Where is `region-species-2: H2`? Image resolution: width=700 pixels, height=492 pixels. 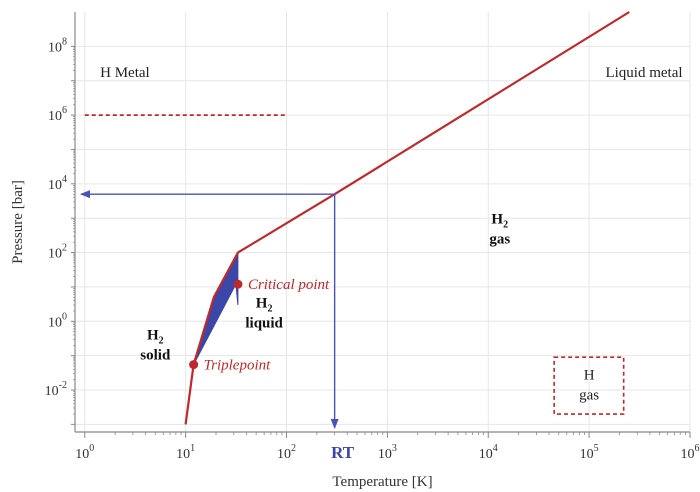
region-species-2: H2 is located at coordinates (499, 221).